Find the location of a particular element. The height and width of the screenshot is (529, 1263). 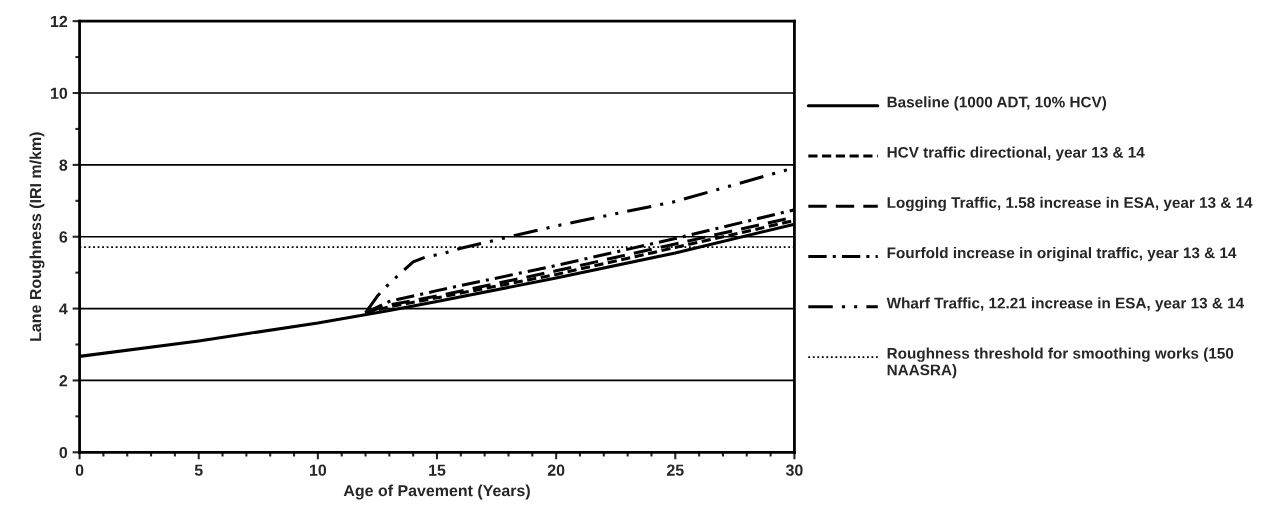

legend-label: Logging Traffic, 1.58 increase in ESA, year 13 & 14 is located at coordinates (1070, 204).